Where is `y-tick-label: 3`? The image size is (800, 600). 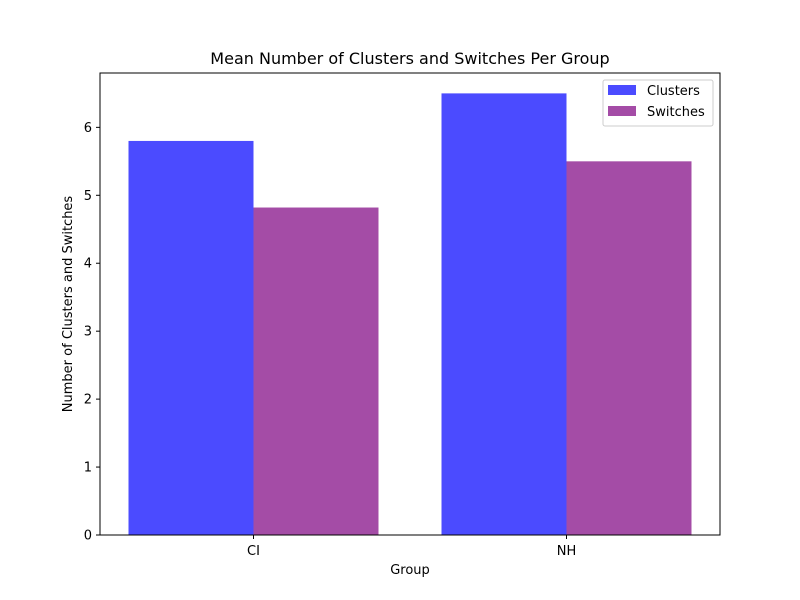
y-tick-label: 3 is located at coordinates (88, 332).